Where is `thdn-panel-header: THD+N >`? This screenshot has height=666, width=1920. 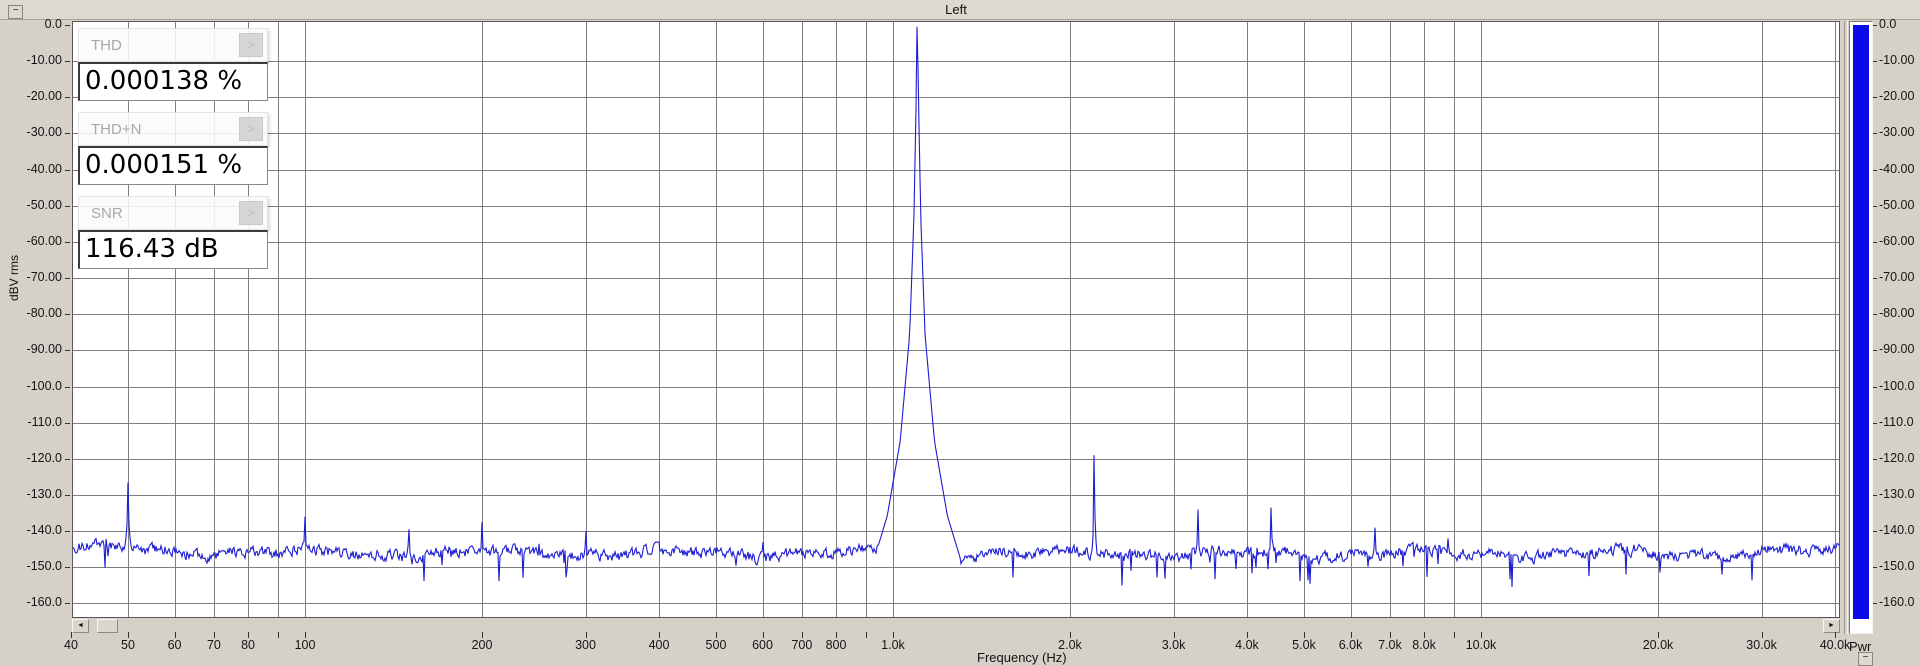
thdn-panel-header: THD+N > is located at coordinates (173, 129).